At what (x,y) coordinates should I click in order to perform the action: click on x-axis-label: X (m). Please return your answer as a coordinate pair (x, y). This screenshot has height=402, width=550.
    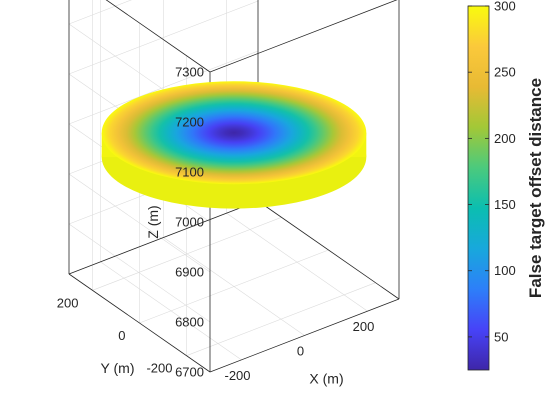
    Looking at the image, I should click on (326, 379).